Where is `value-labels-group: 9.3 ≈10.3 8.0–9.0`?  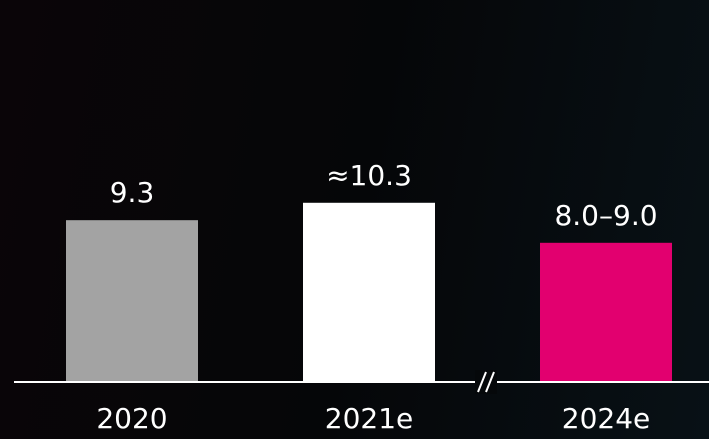
value-labels-group: 9.3 ≈10.3 8.0–9.0 is located at coordinates (384, 195).